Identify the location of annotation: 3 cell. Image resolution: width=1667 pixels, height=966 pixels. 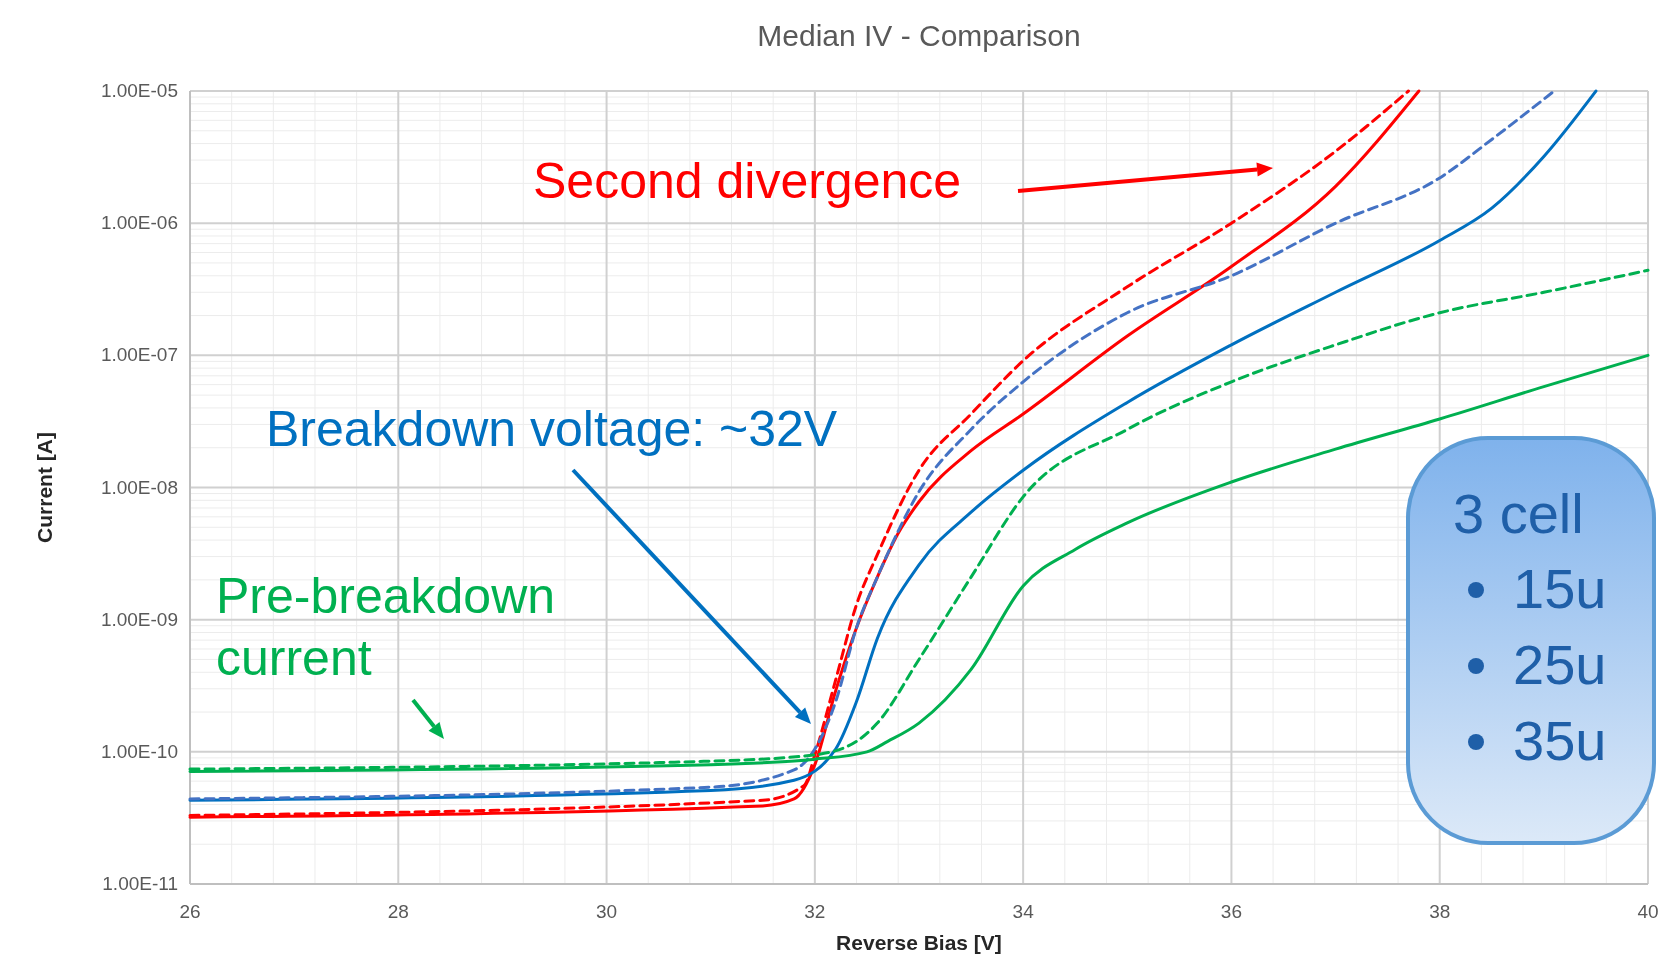
(1518, 513).